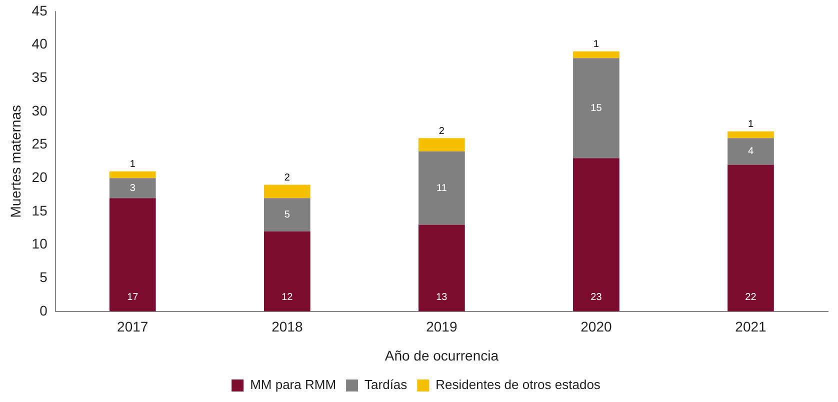 This screenshot has width=838, height=402. I want to click on data-label: 5, so click(287, 214).